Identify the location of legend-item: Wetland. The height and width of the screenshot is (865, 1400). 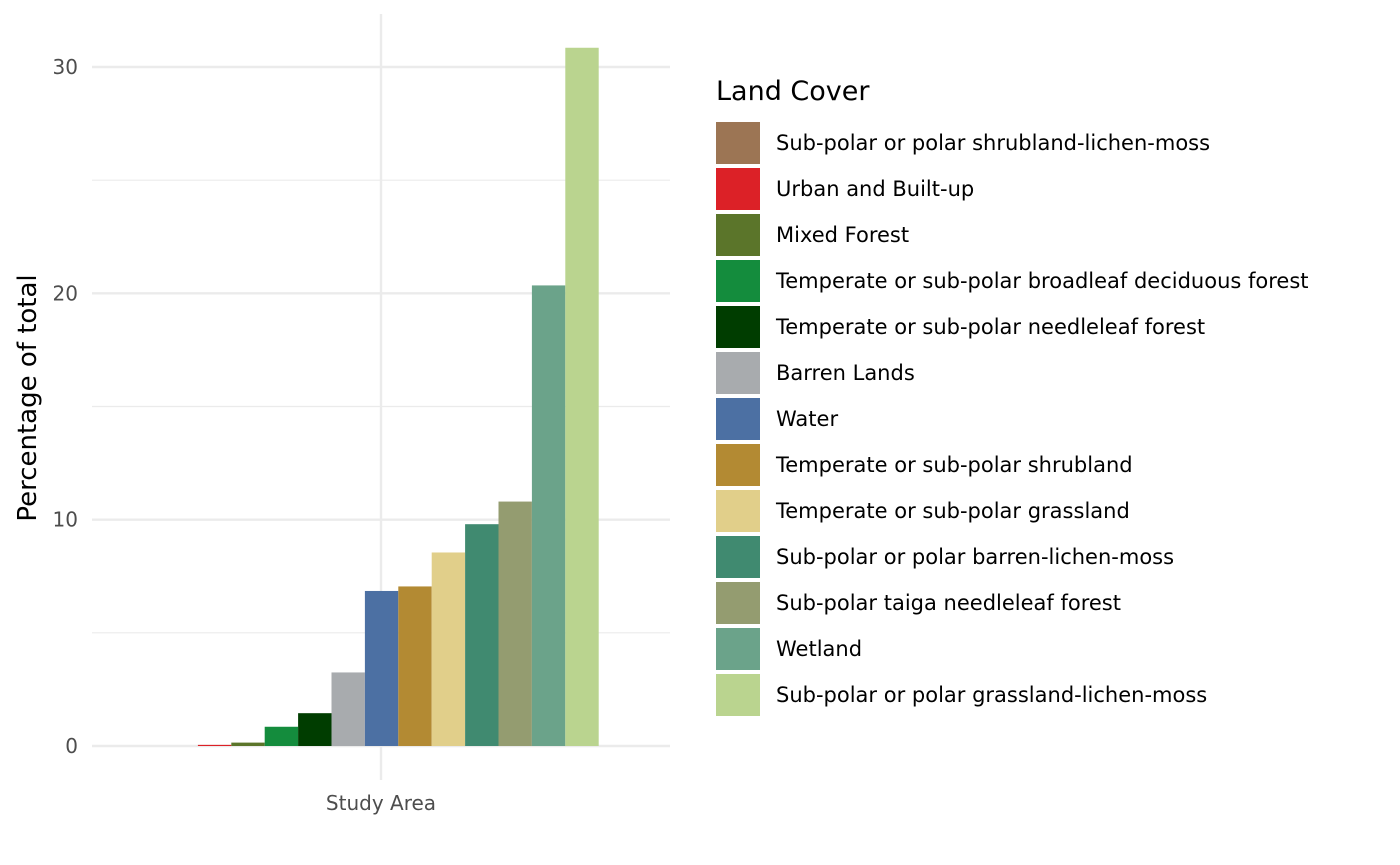
(1012, 649).